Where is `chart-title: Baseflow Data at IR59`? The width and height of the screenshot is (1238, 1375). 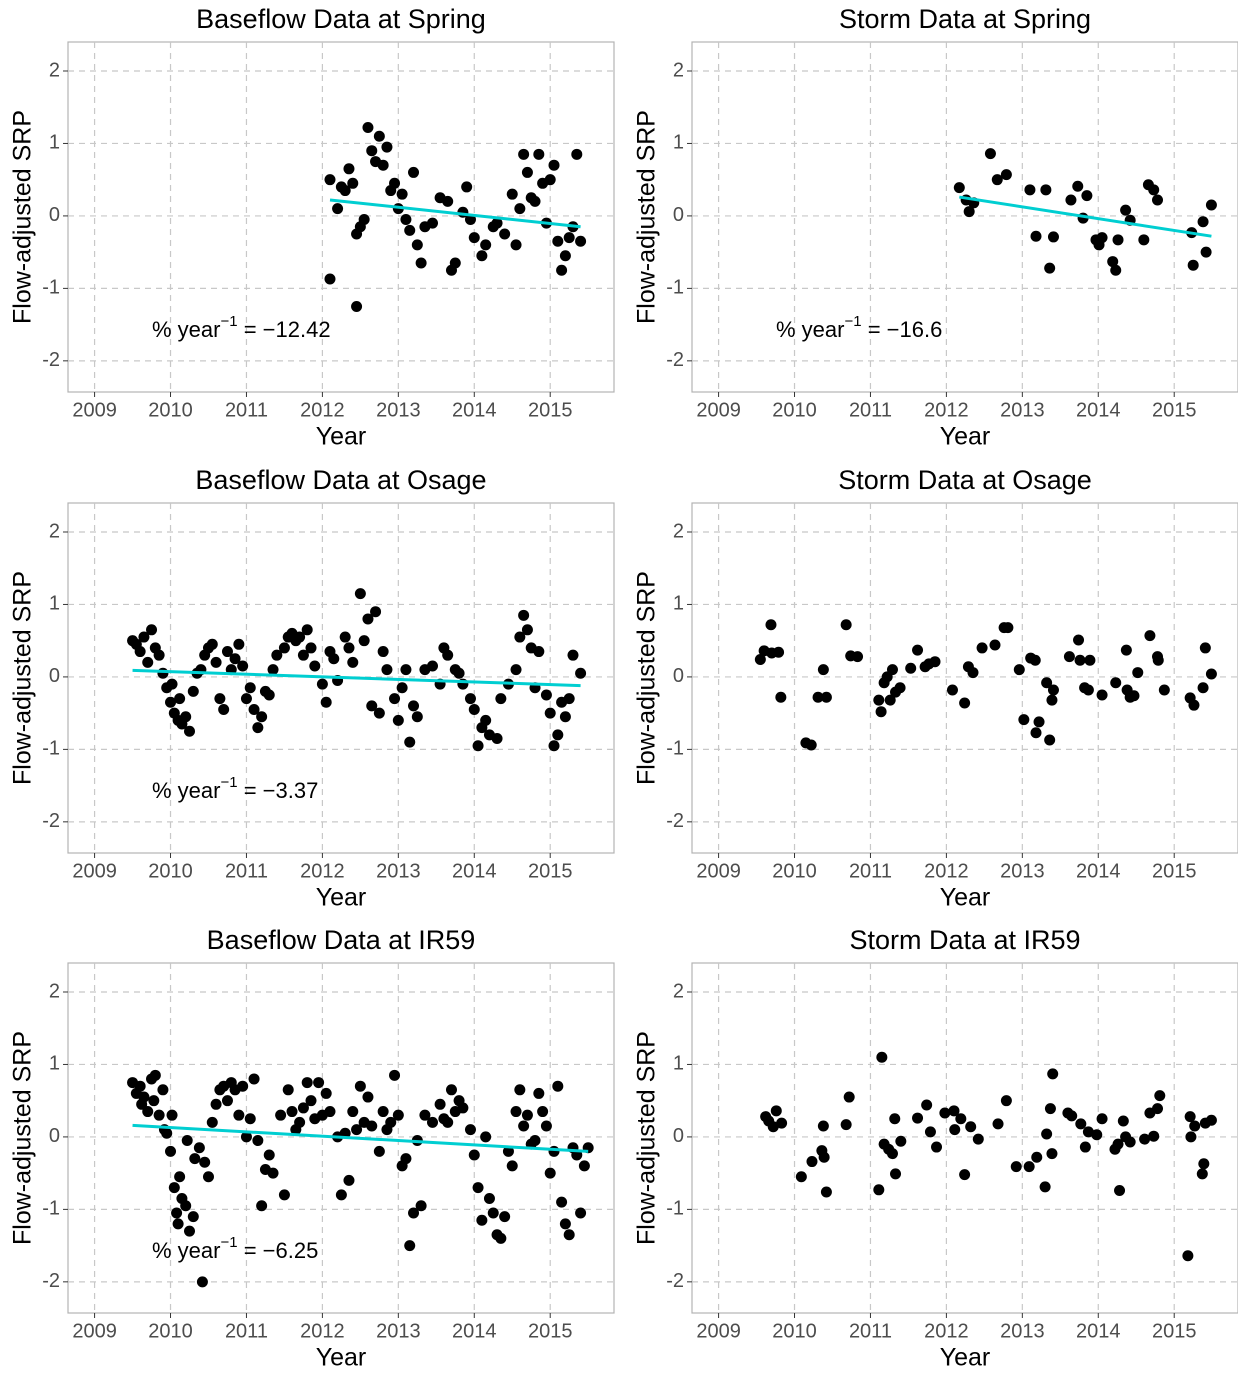 chart-title: Baseflow Data at IR59 is located at coordinates (341, 940).